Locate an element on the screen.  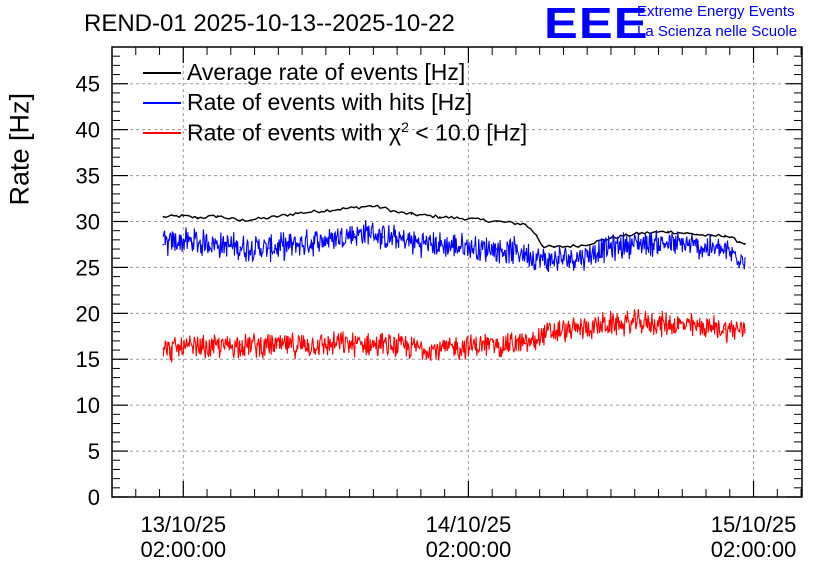
y-tick-label: 25 is located at coordinates (88, 267).